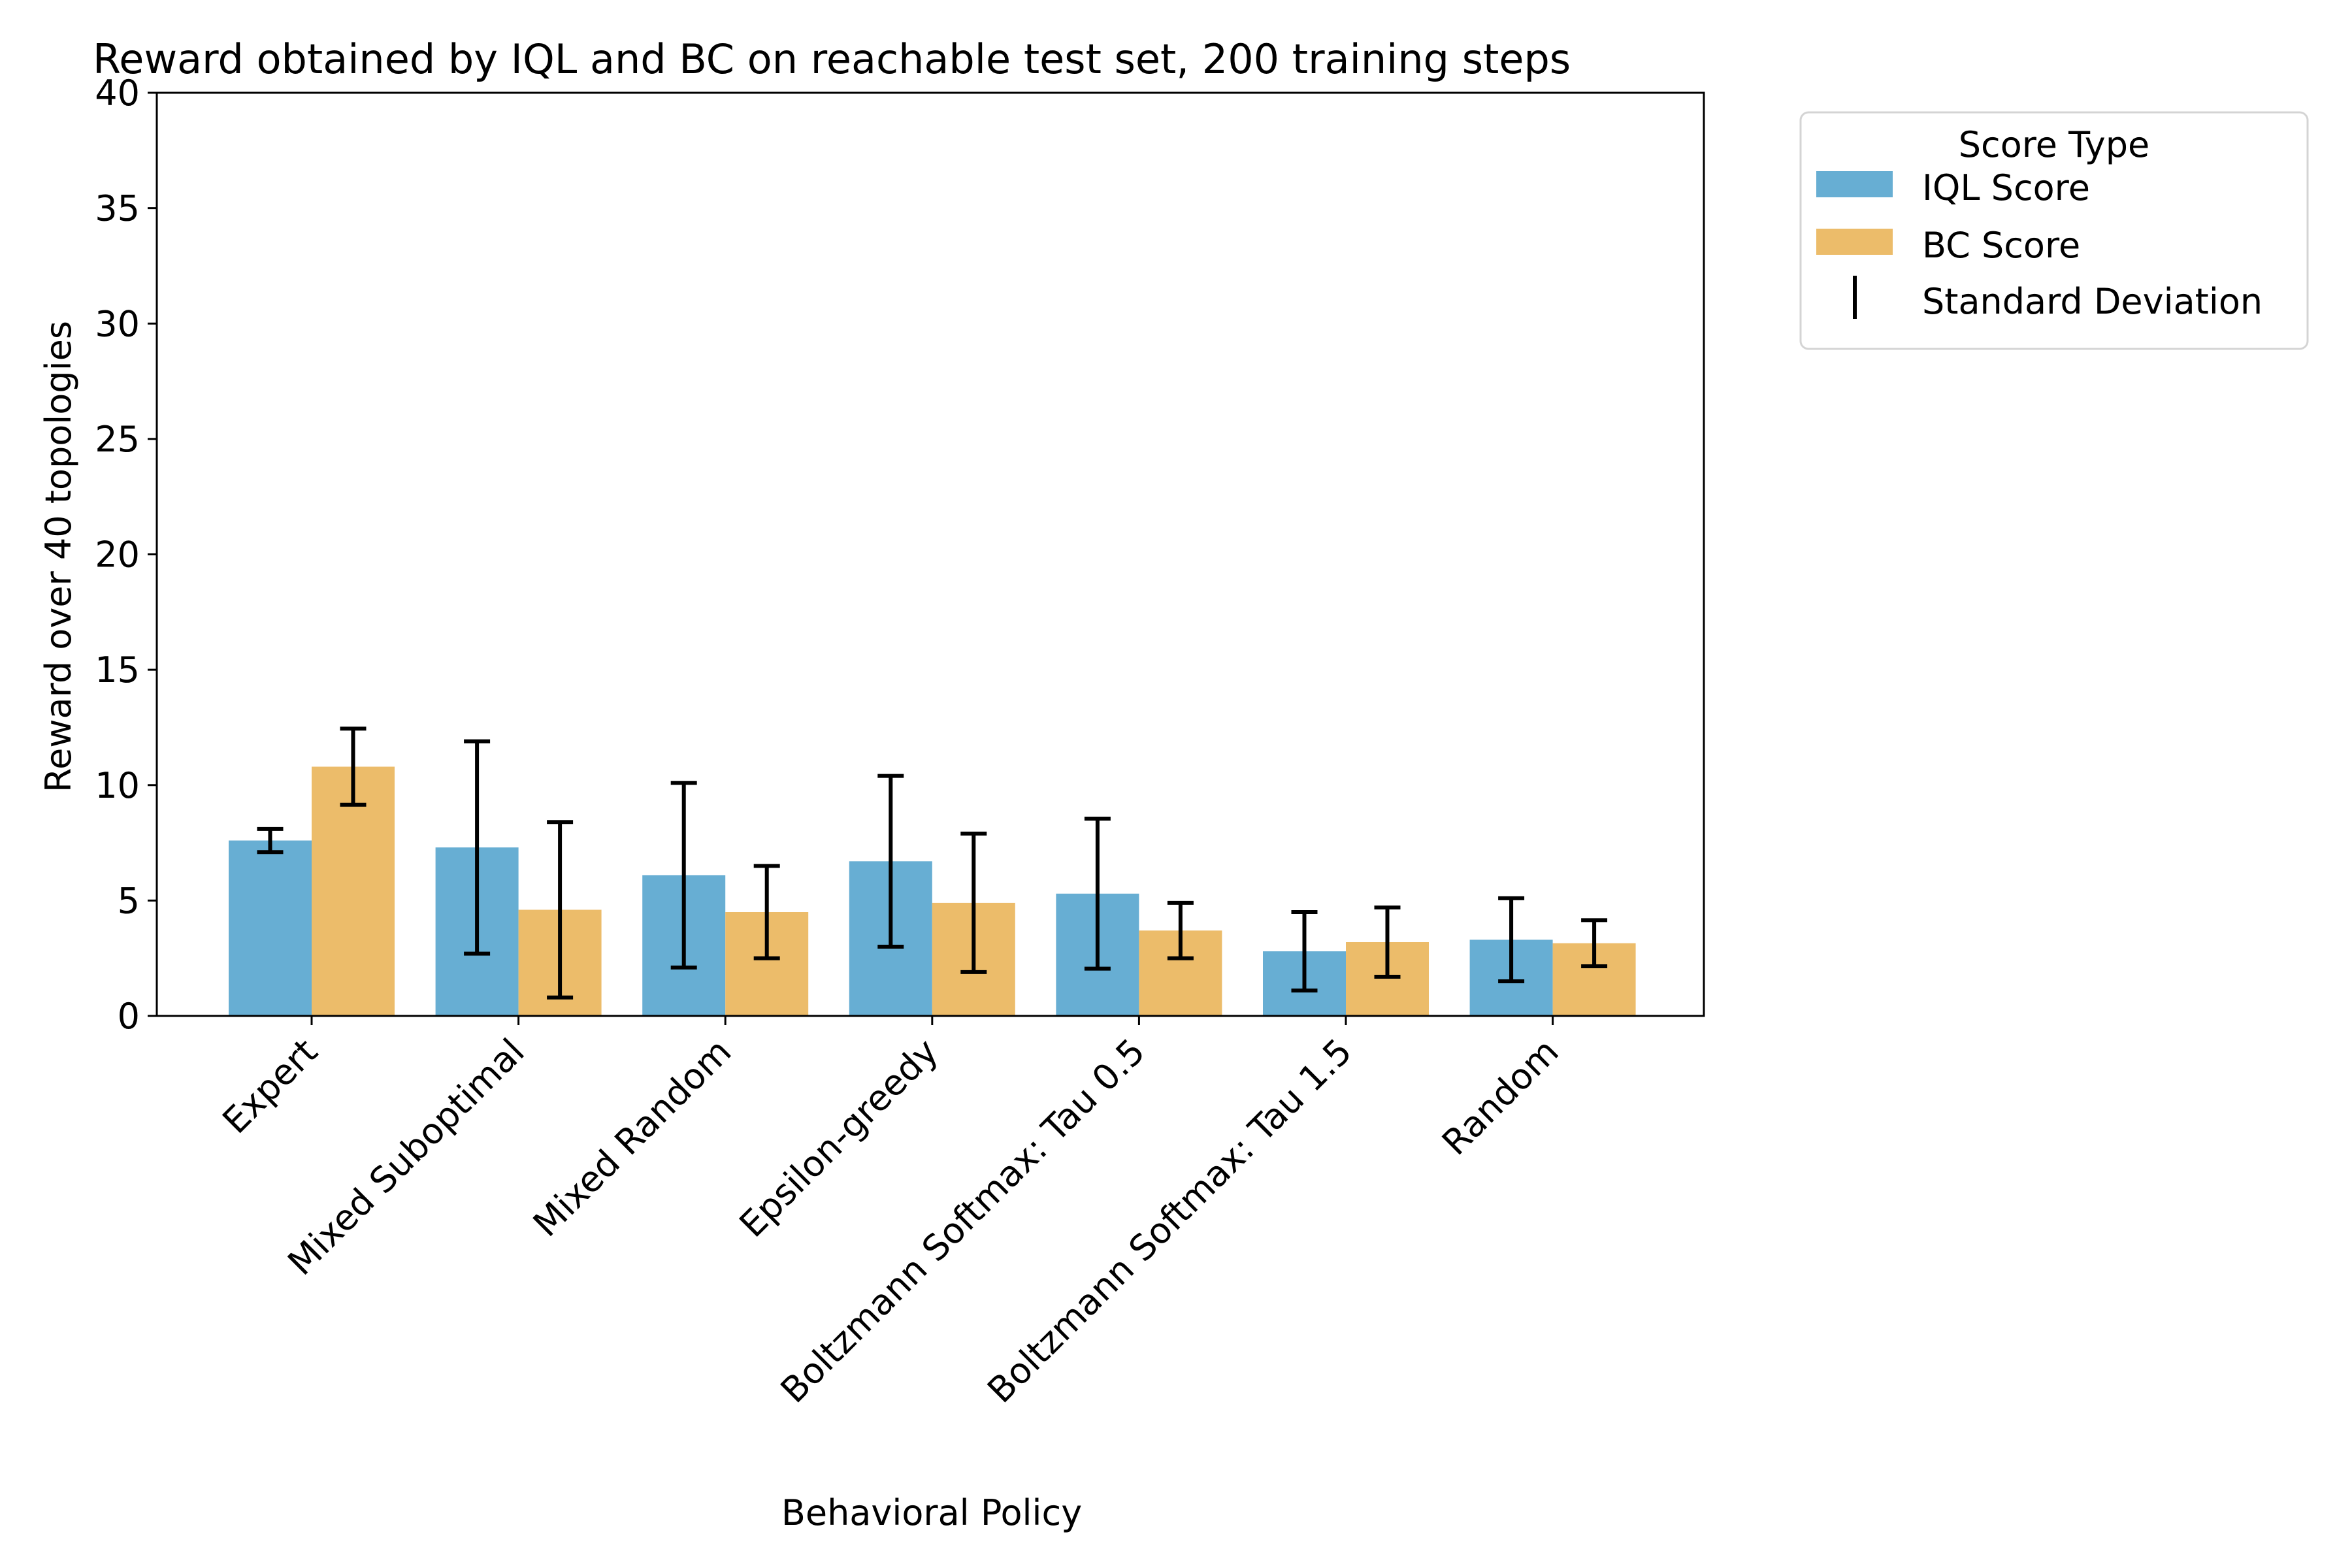  I want to click on legend-swatch-bc, so click(1854, 242).